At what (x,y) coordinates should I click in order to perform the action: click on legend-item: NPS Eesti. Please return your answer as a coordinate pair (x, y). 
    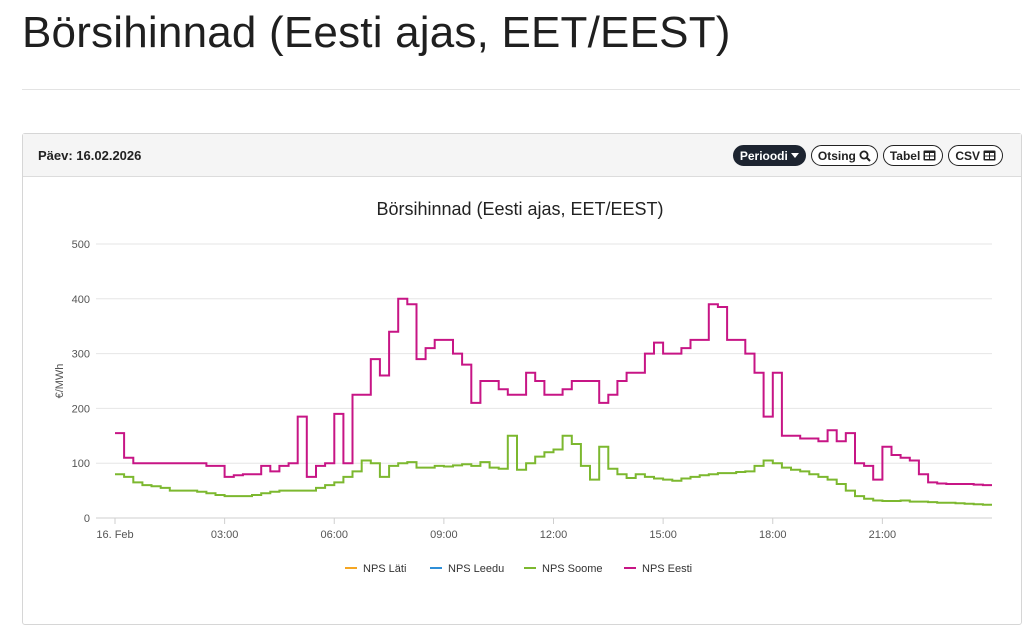
    Looking at the image, I should click on (658, 569).